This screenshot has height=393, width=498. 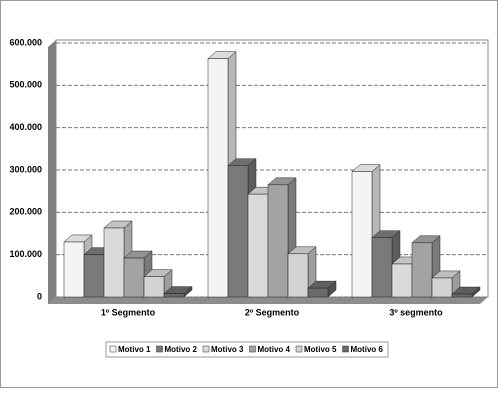 I want to click on legend-label: Motivo 6, so click(x=367, y=349).